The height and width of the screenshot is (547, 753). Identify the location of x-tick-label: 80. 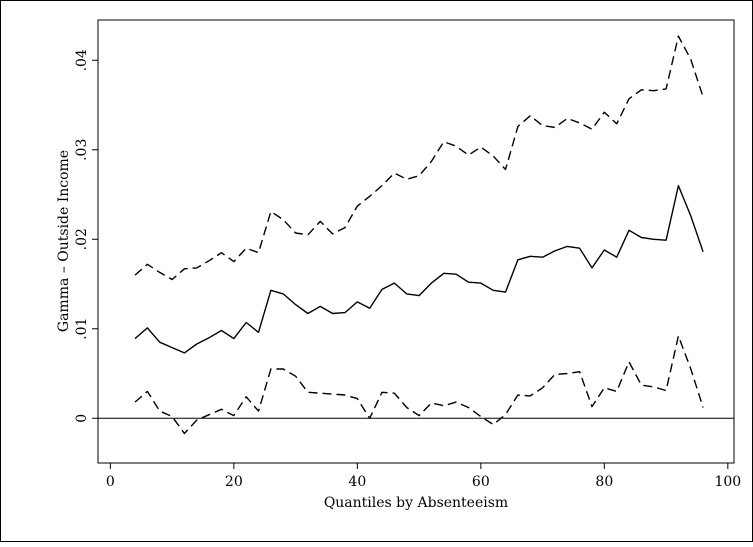
(604, 482).